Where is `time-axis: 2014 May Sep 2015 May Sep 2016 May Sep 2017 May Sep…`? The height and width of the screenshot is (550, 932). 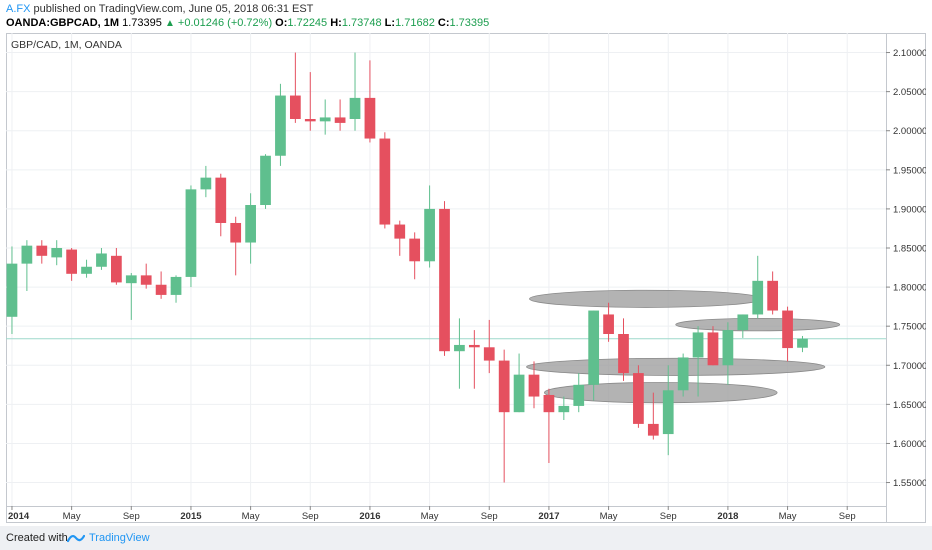
time-axis: 2014 May Sep 2015 May Sep 2016 May Sep 2017 May Sep… is located at coordinates (432, 514).